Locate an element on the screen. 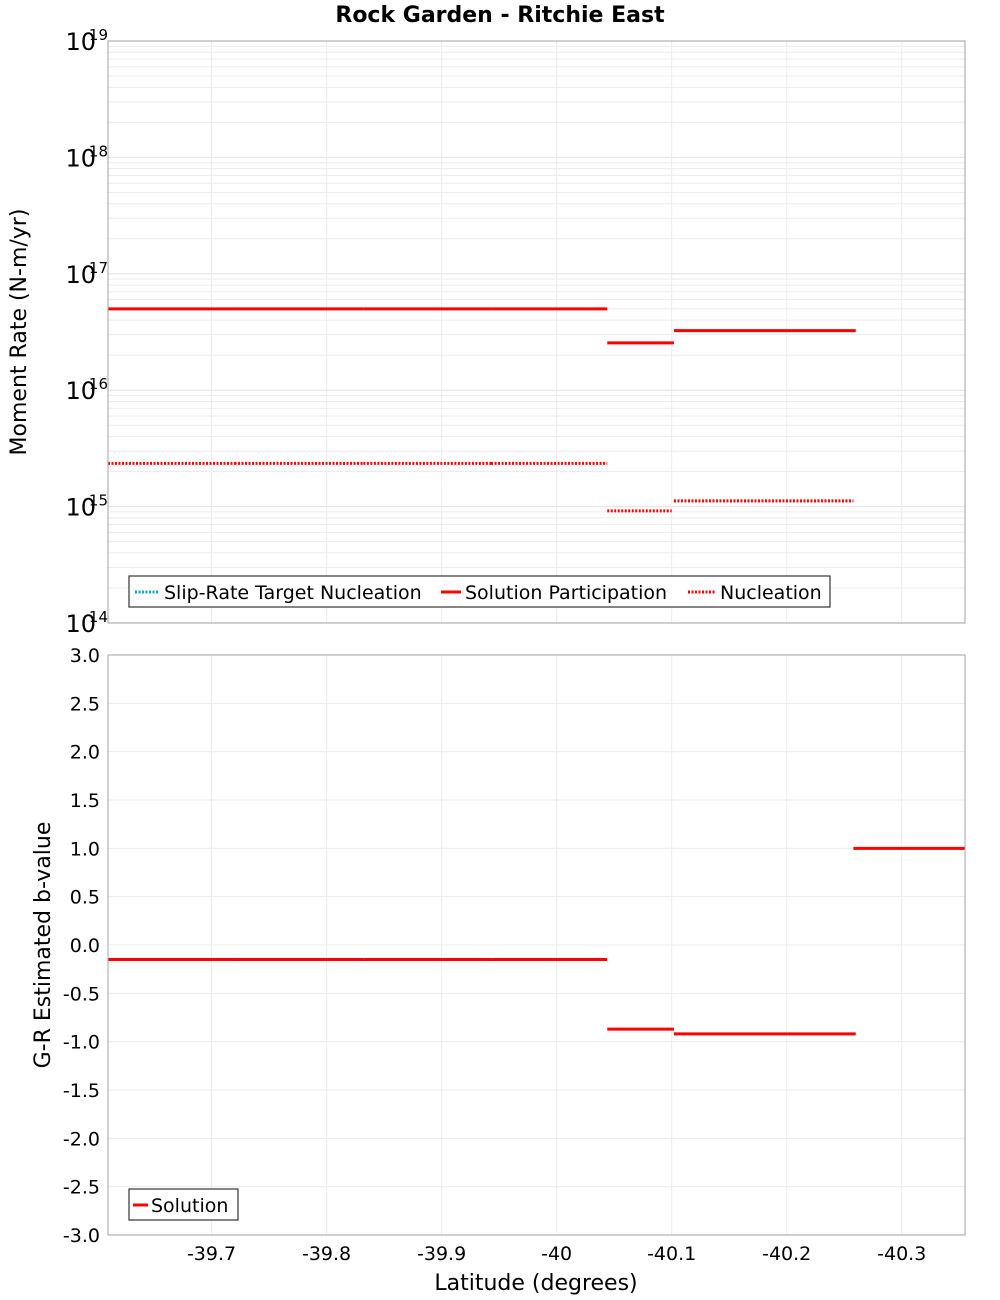 Image resolution: width=1000 pixels, height=1300 pixels. bottom-y-tick-label: -3.0 is located at coordinates (81, 1236).